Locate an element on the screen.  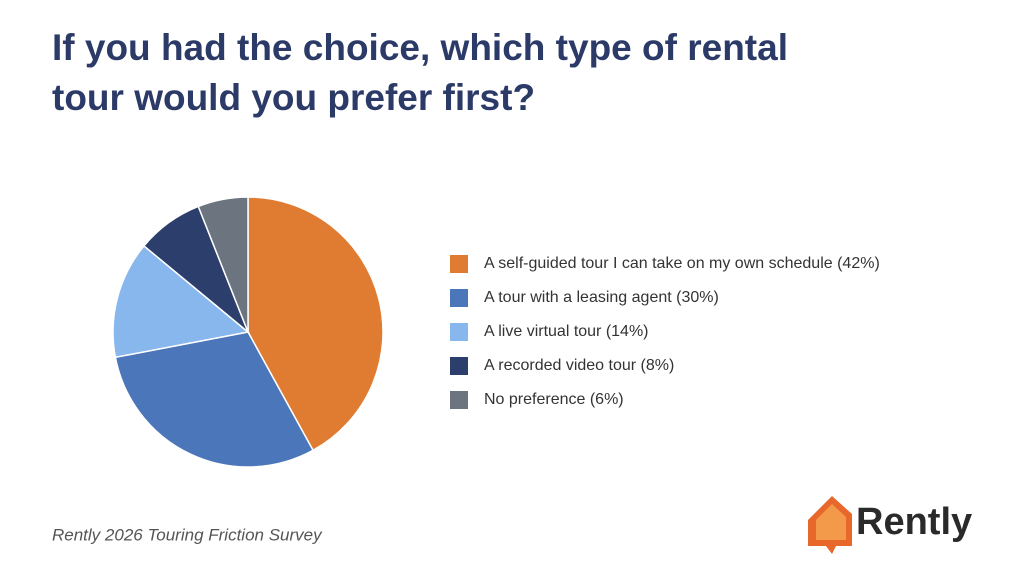
source: Rently 2026 Touring Friction Survey is located at coordinates (187, 534).